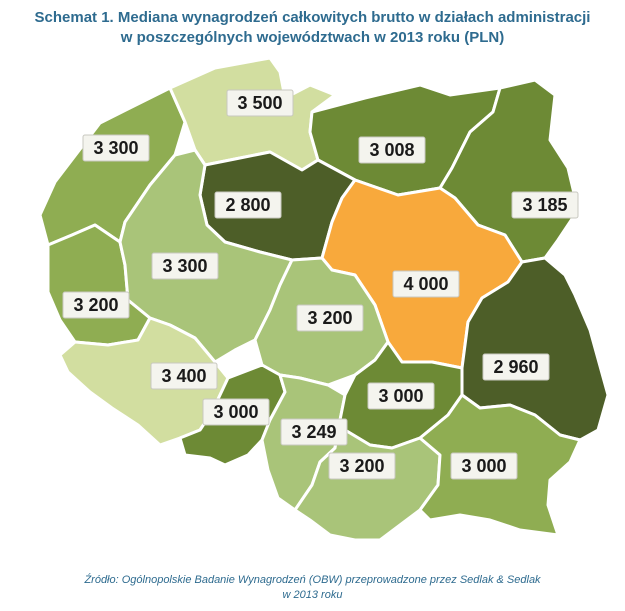  I want to click on source-line-2: w 2013 roku, so click(312, 595).